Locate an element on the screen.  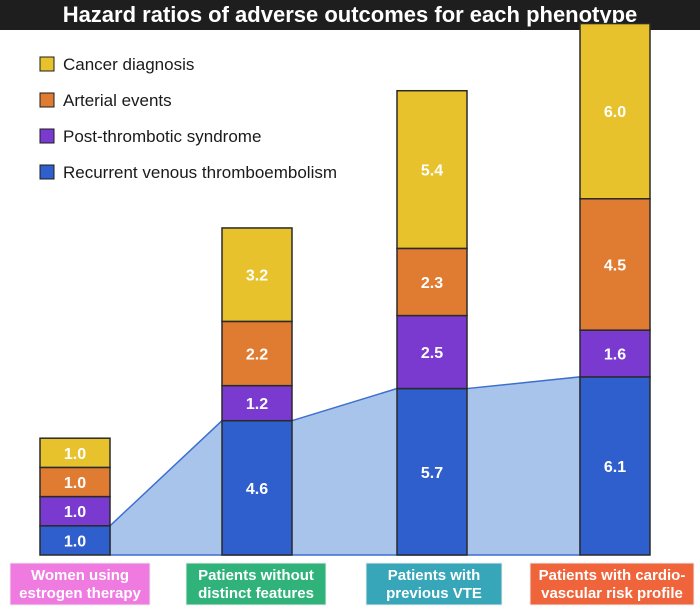
category-label-1: Women using estrogen therapy is located at coordinates (80, 584).